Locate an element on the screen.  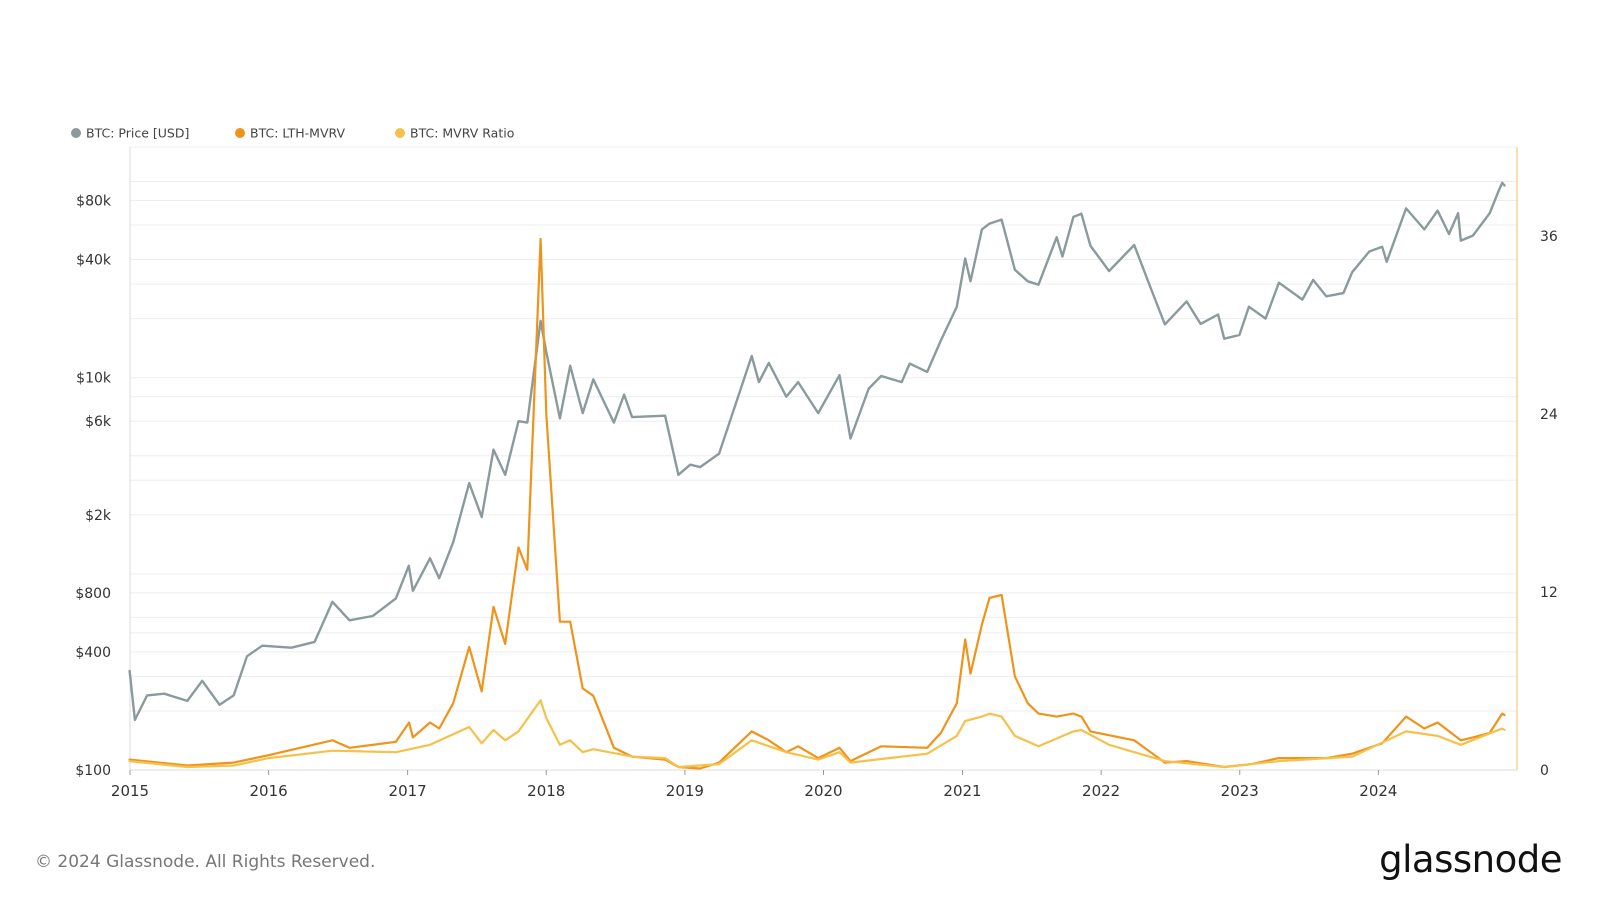
copyright-text: © 2024 Glassnode. All Rights Reserved. is located at coordinates (205, 862).